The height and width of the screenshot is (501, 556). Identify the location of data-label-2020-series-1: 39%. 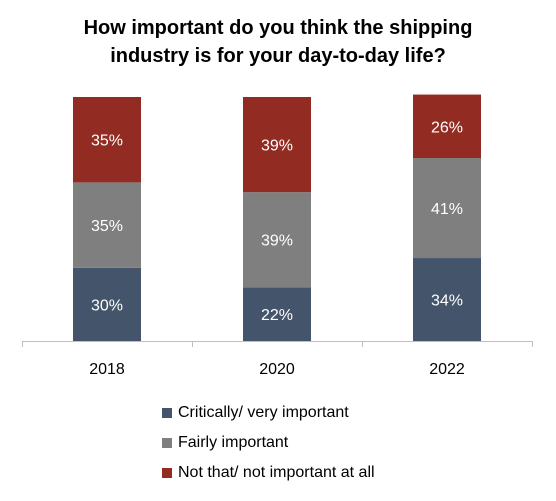
(277, 241).